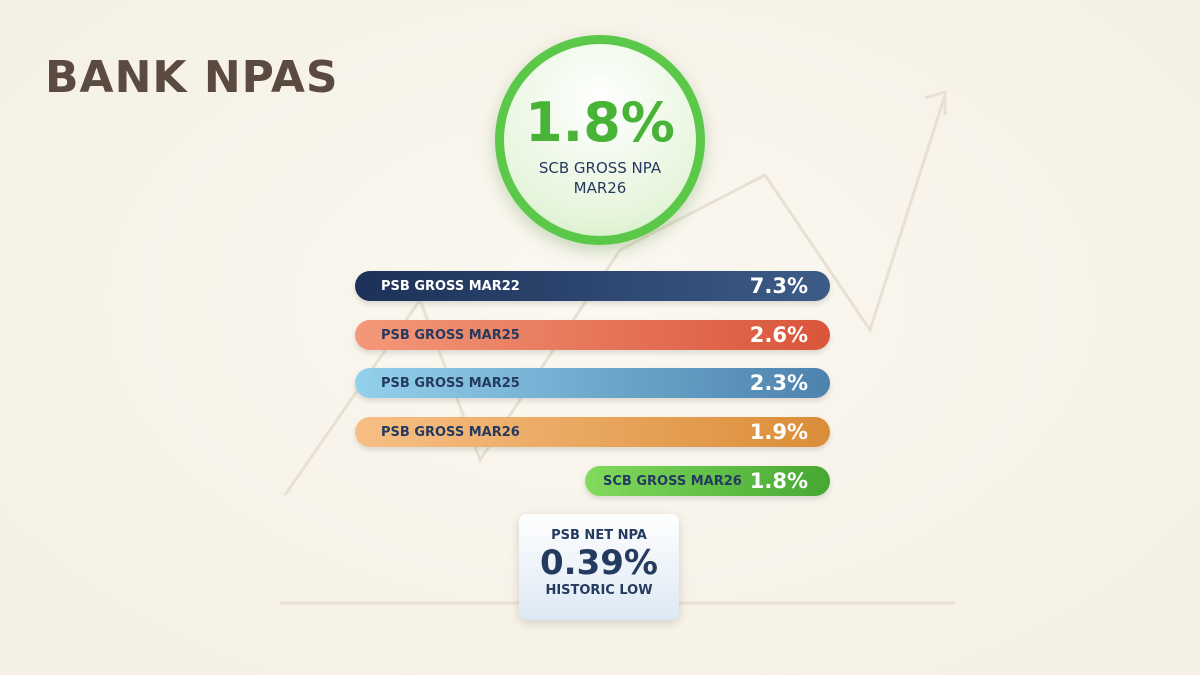 This screenshot has width=1200, height=675. What do you see at coordinates (600, 188) in the screenshot?
I see `highlight-label: MAR26` at bounding box center [600, 188].